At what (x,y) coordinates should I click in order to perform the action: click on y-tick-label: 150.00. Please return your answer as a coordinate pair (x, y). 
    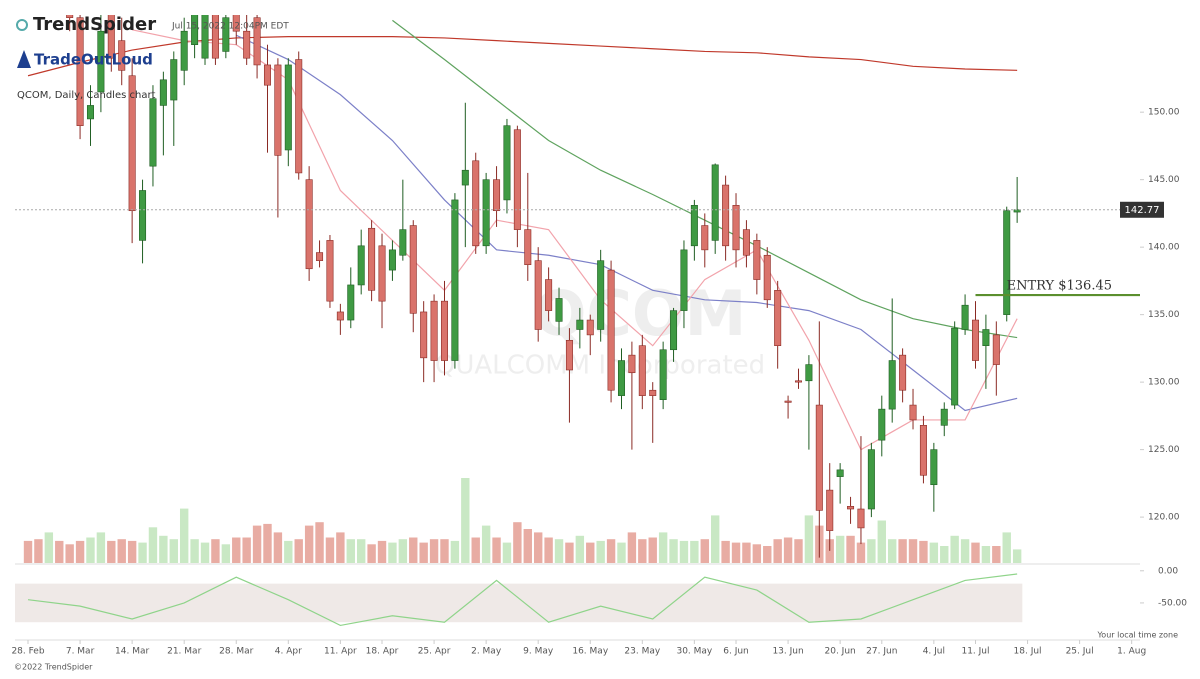
    Looking at the image, I should click on (1164, 113).